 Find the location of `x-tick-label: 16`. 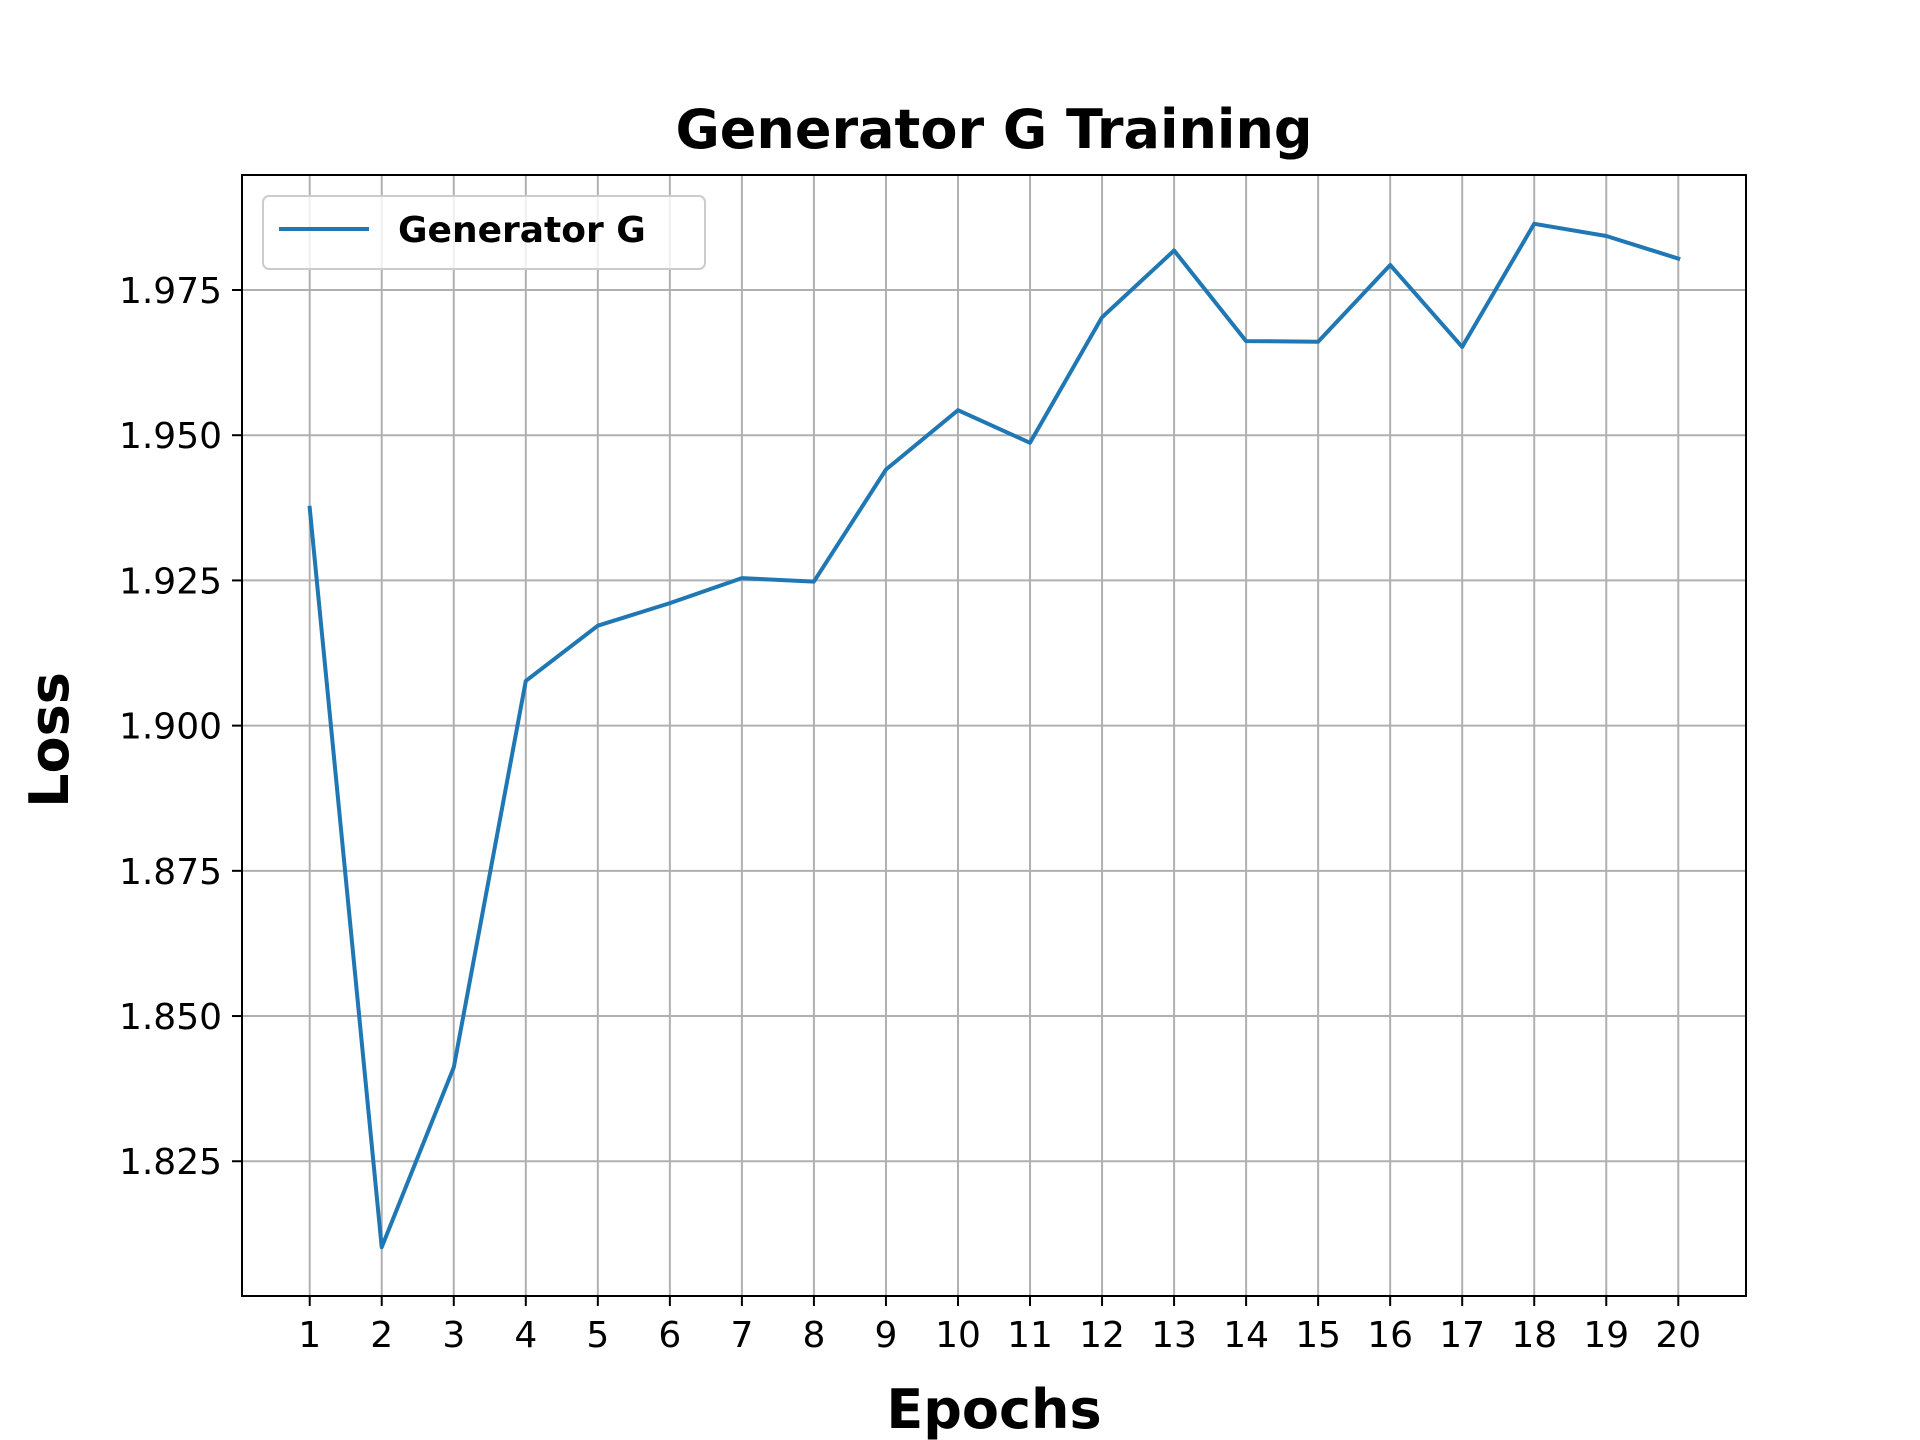

x-tick-label: 16 is located at coordinates (1390, 1335).